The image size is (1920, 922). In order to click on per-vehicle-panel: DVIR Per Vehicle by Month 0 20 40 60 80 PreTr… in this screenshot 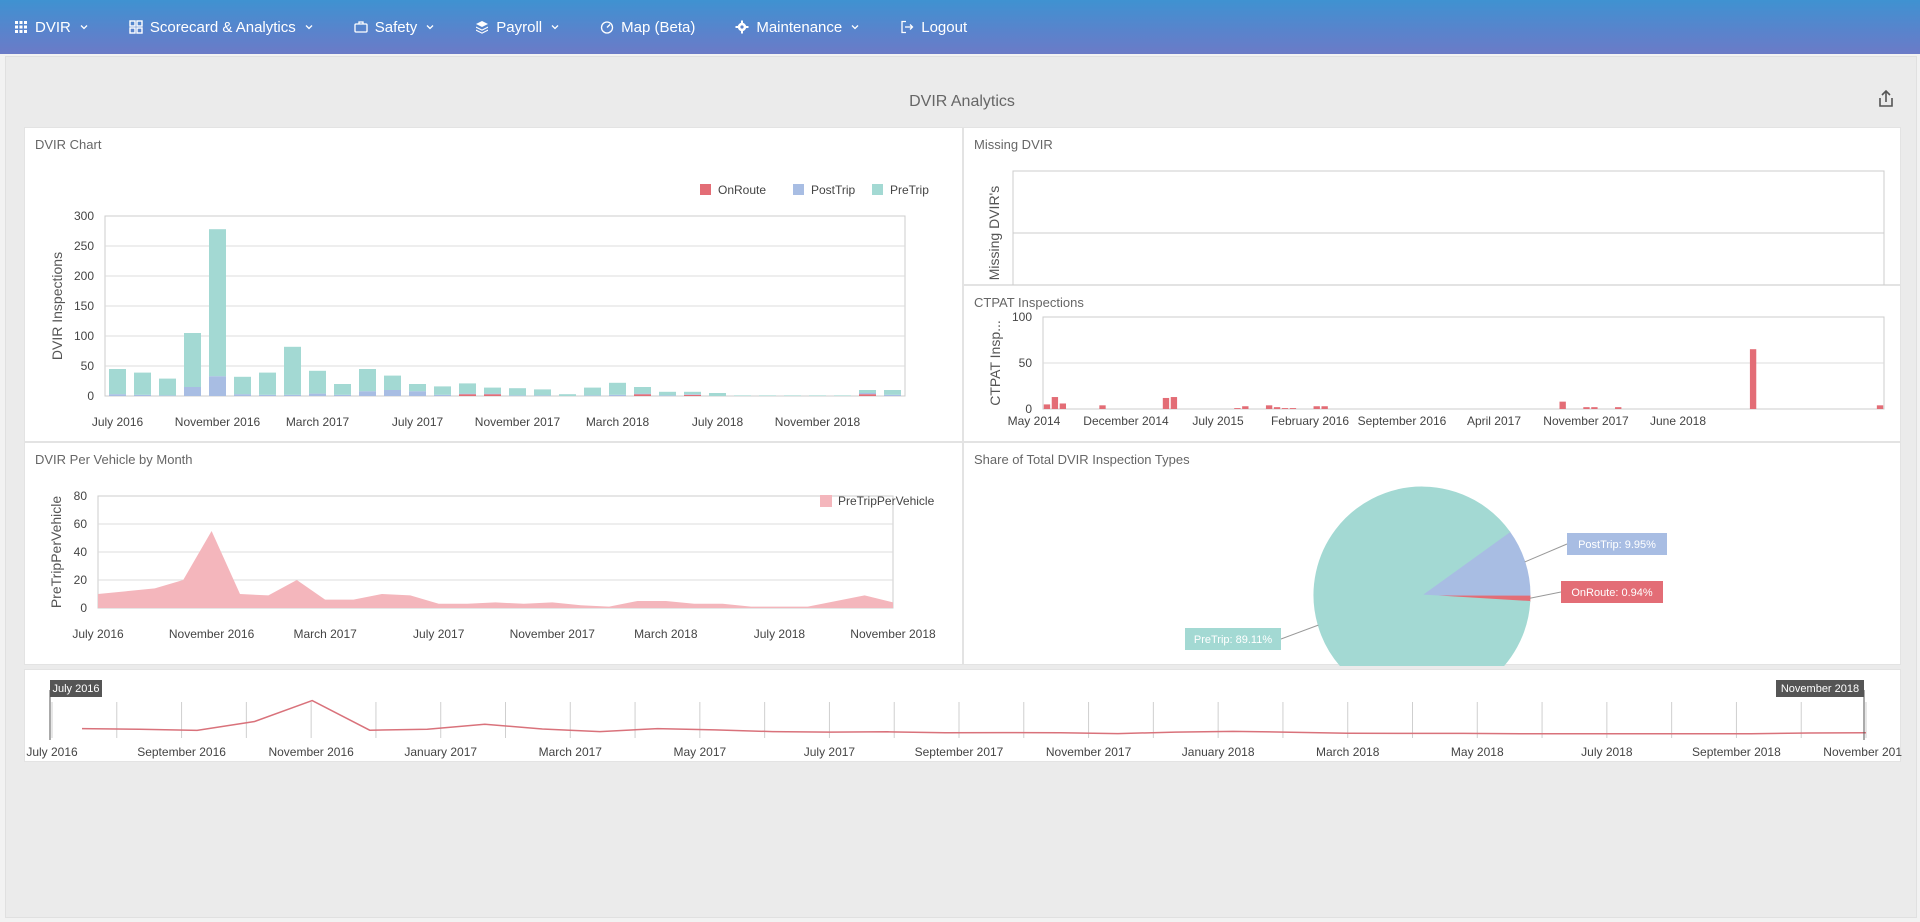, I will do `click(493, 553)`.